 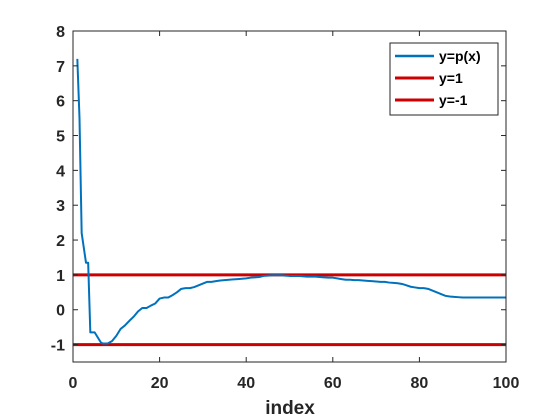 I want to click on y-tick-label: 3, so click(x=60, y=206).